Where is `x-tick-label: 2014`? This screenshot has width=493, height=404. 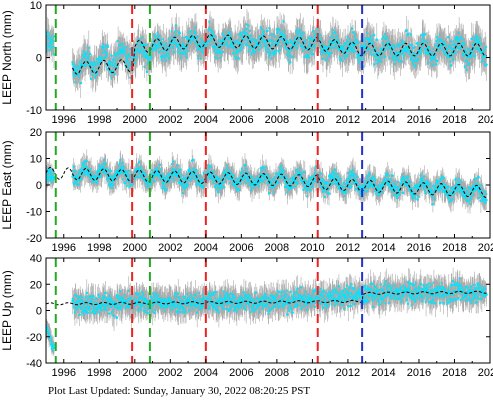 x-tick-label: 2014 is located at coordinates (383, 120).